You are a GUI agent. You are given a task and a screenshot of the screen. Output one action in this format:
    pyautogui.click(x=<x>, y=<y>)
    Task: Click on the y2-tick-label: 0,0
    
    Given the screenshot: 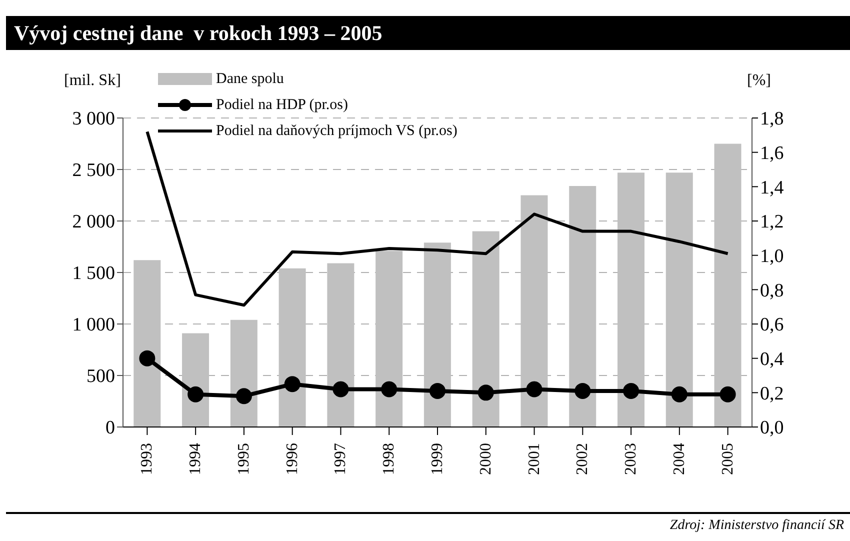 What is the action you would take?
    pyautogui.click(x=772, y=428)
    